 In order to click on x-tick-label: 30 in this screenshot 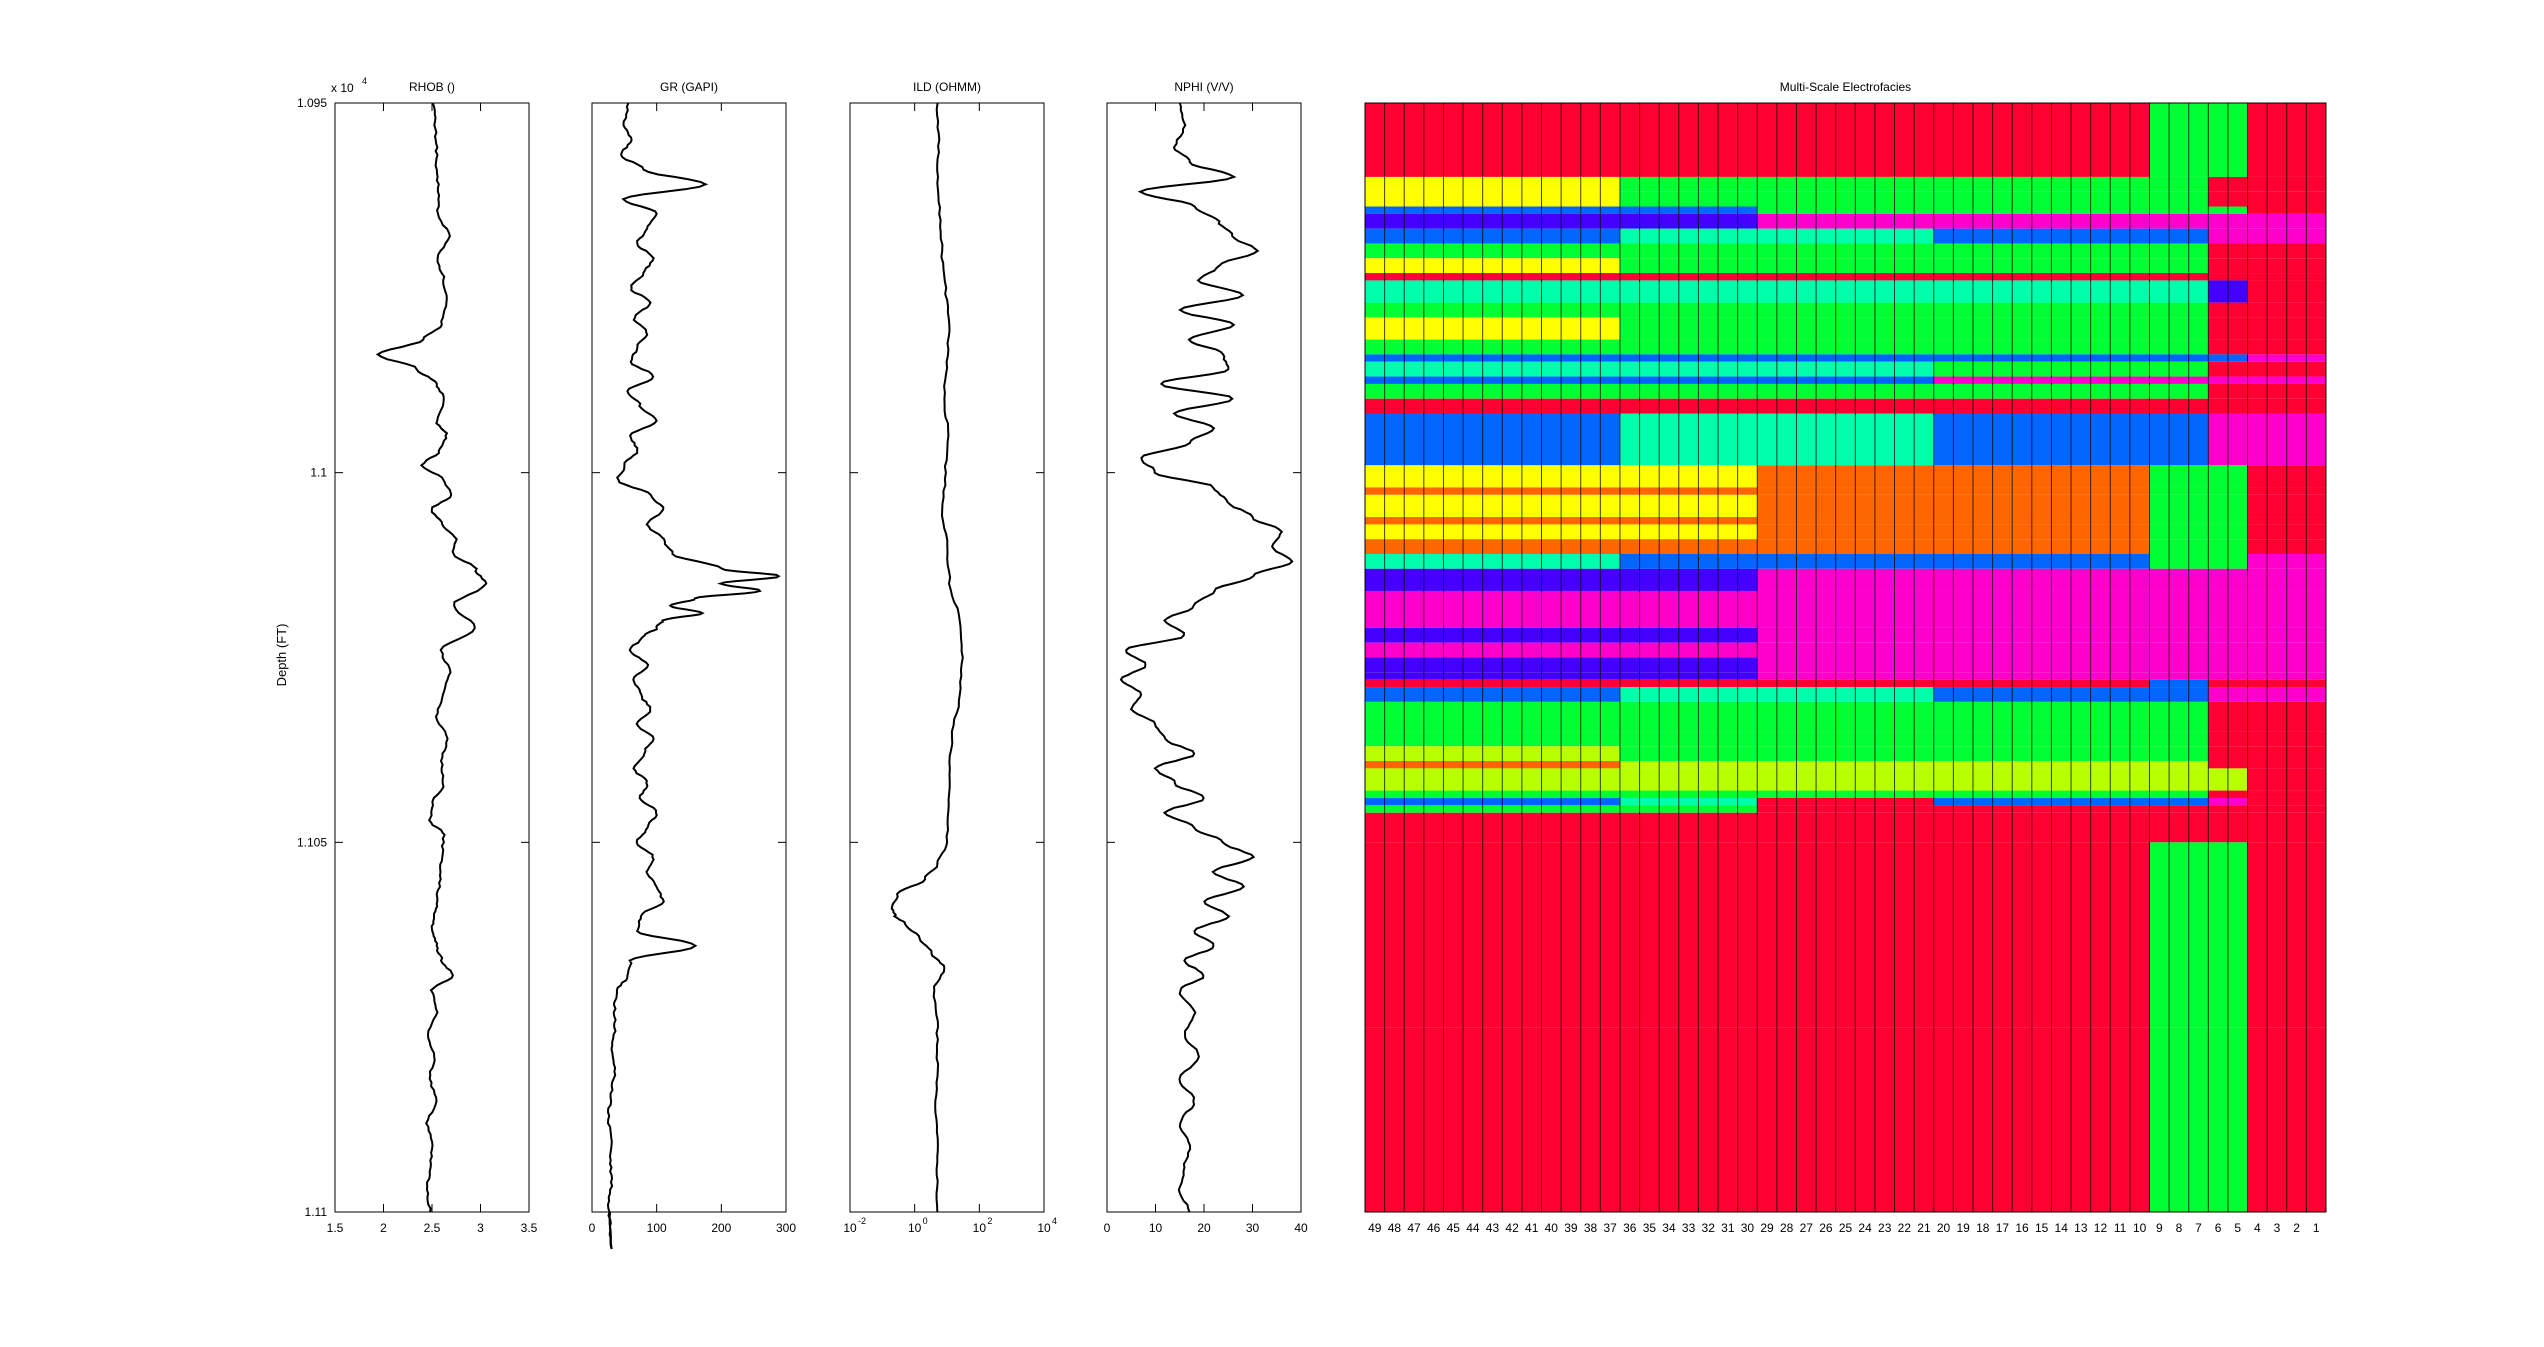, I will do `click(1253, 1228)`.